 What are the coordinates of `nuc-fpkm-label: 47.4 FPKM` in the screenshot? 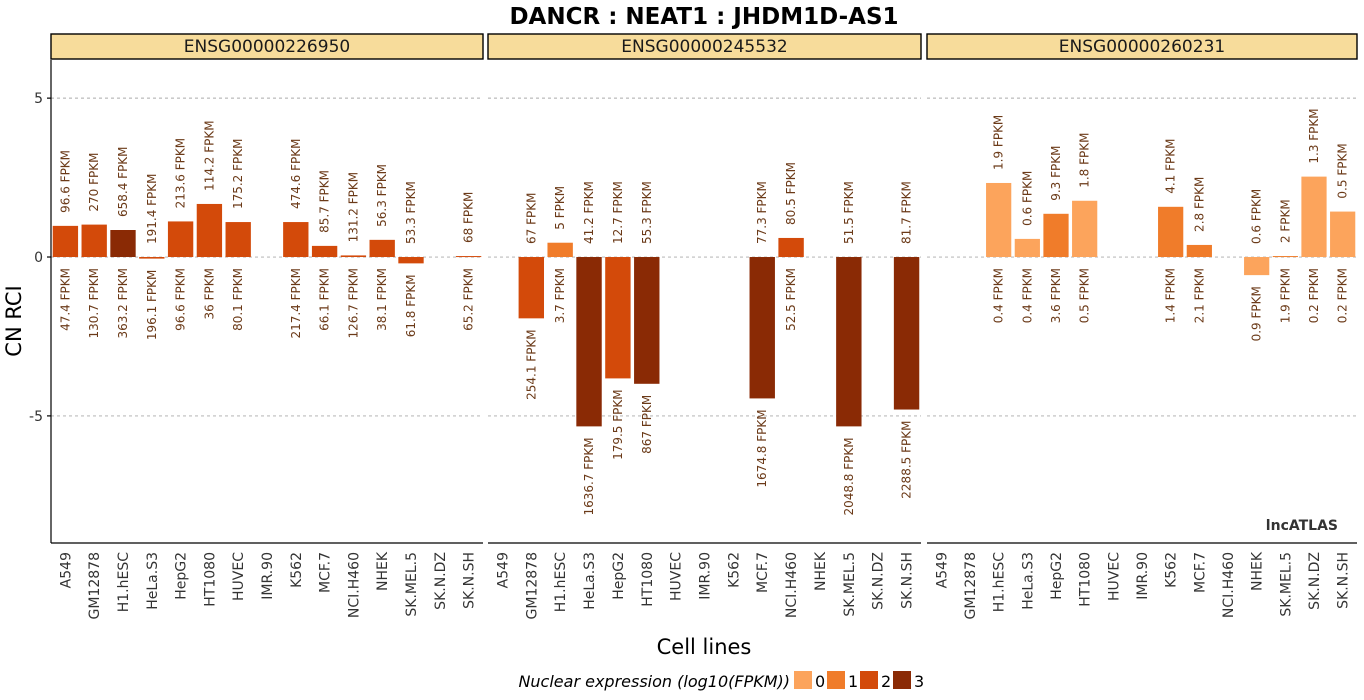 It's located at (65, 299).